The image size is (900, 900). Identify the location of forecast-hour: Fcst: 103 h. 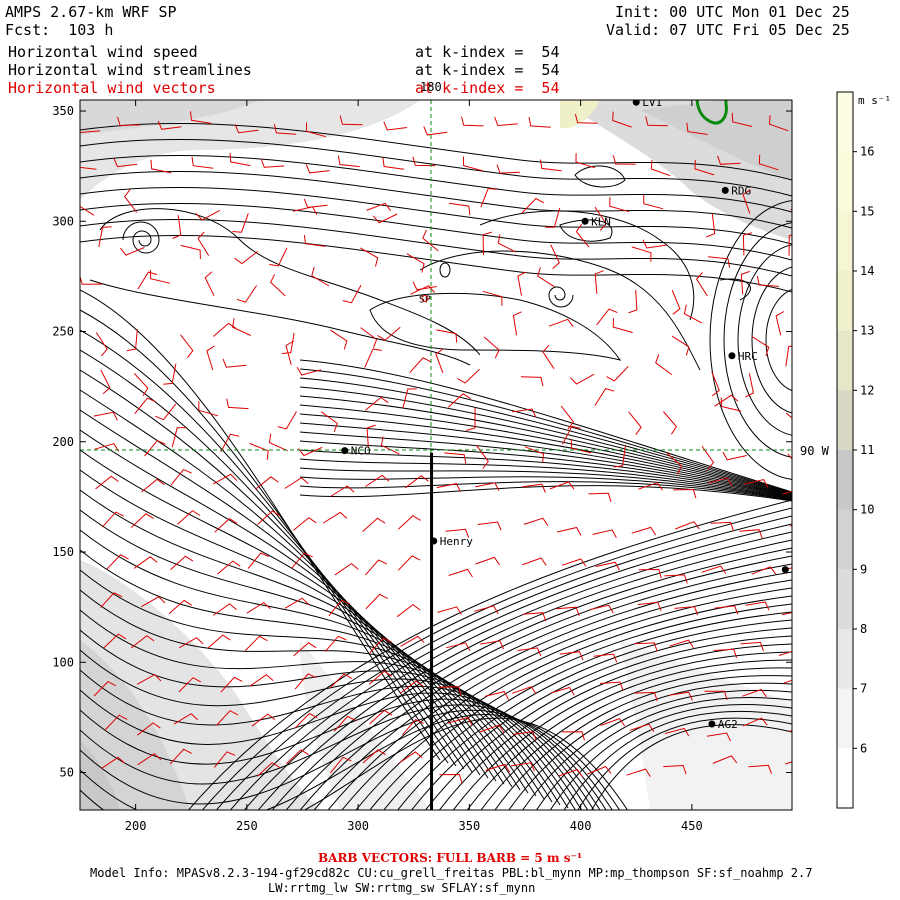
(59, 30).